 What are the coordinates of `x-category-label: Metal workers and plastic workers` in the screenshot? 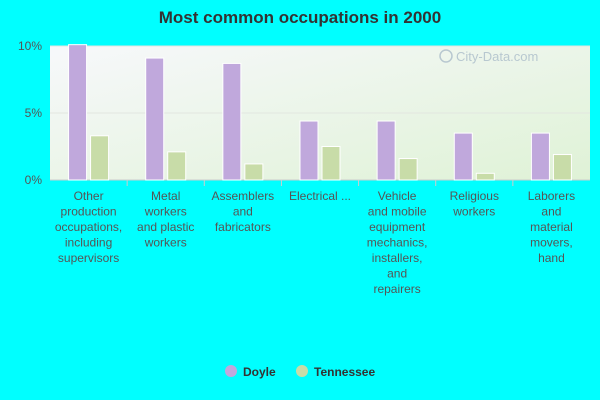 It's located at (165, 219).